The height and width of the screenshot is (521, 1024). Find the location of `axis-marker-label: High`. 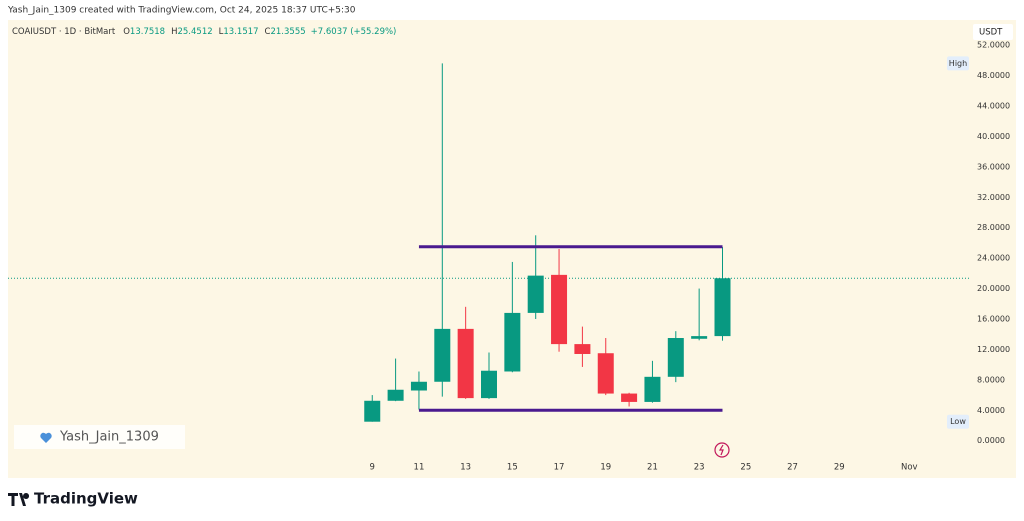

axis-marker-label: High is located at coordinates (958, 63).